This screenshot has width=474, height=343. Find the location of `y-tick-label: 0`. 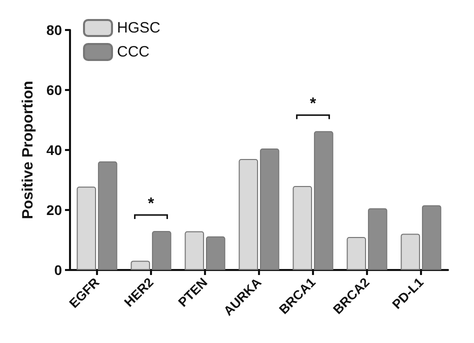

y-tick-label: 0 is located at coordinates (58, 270).